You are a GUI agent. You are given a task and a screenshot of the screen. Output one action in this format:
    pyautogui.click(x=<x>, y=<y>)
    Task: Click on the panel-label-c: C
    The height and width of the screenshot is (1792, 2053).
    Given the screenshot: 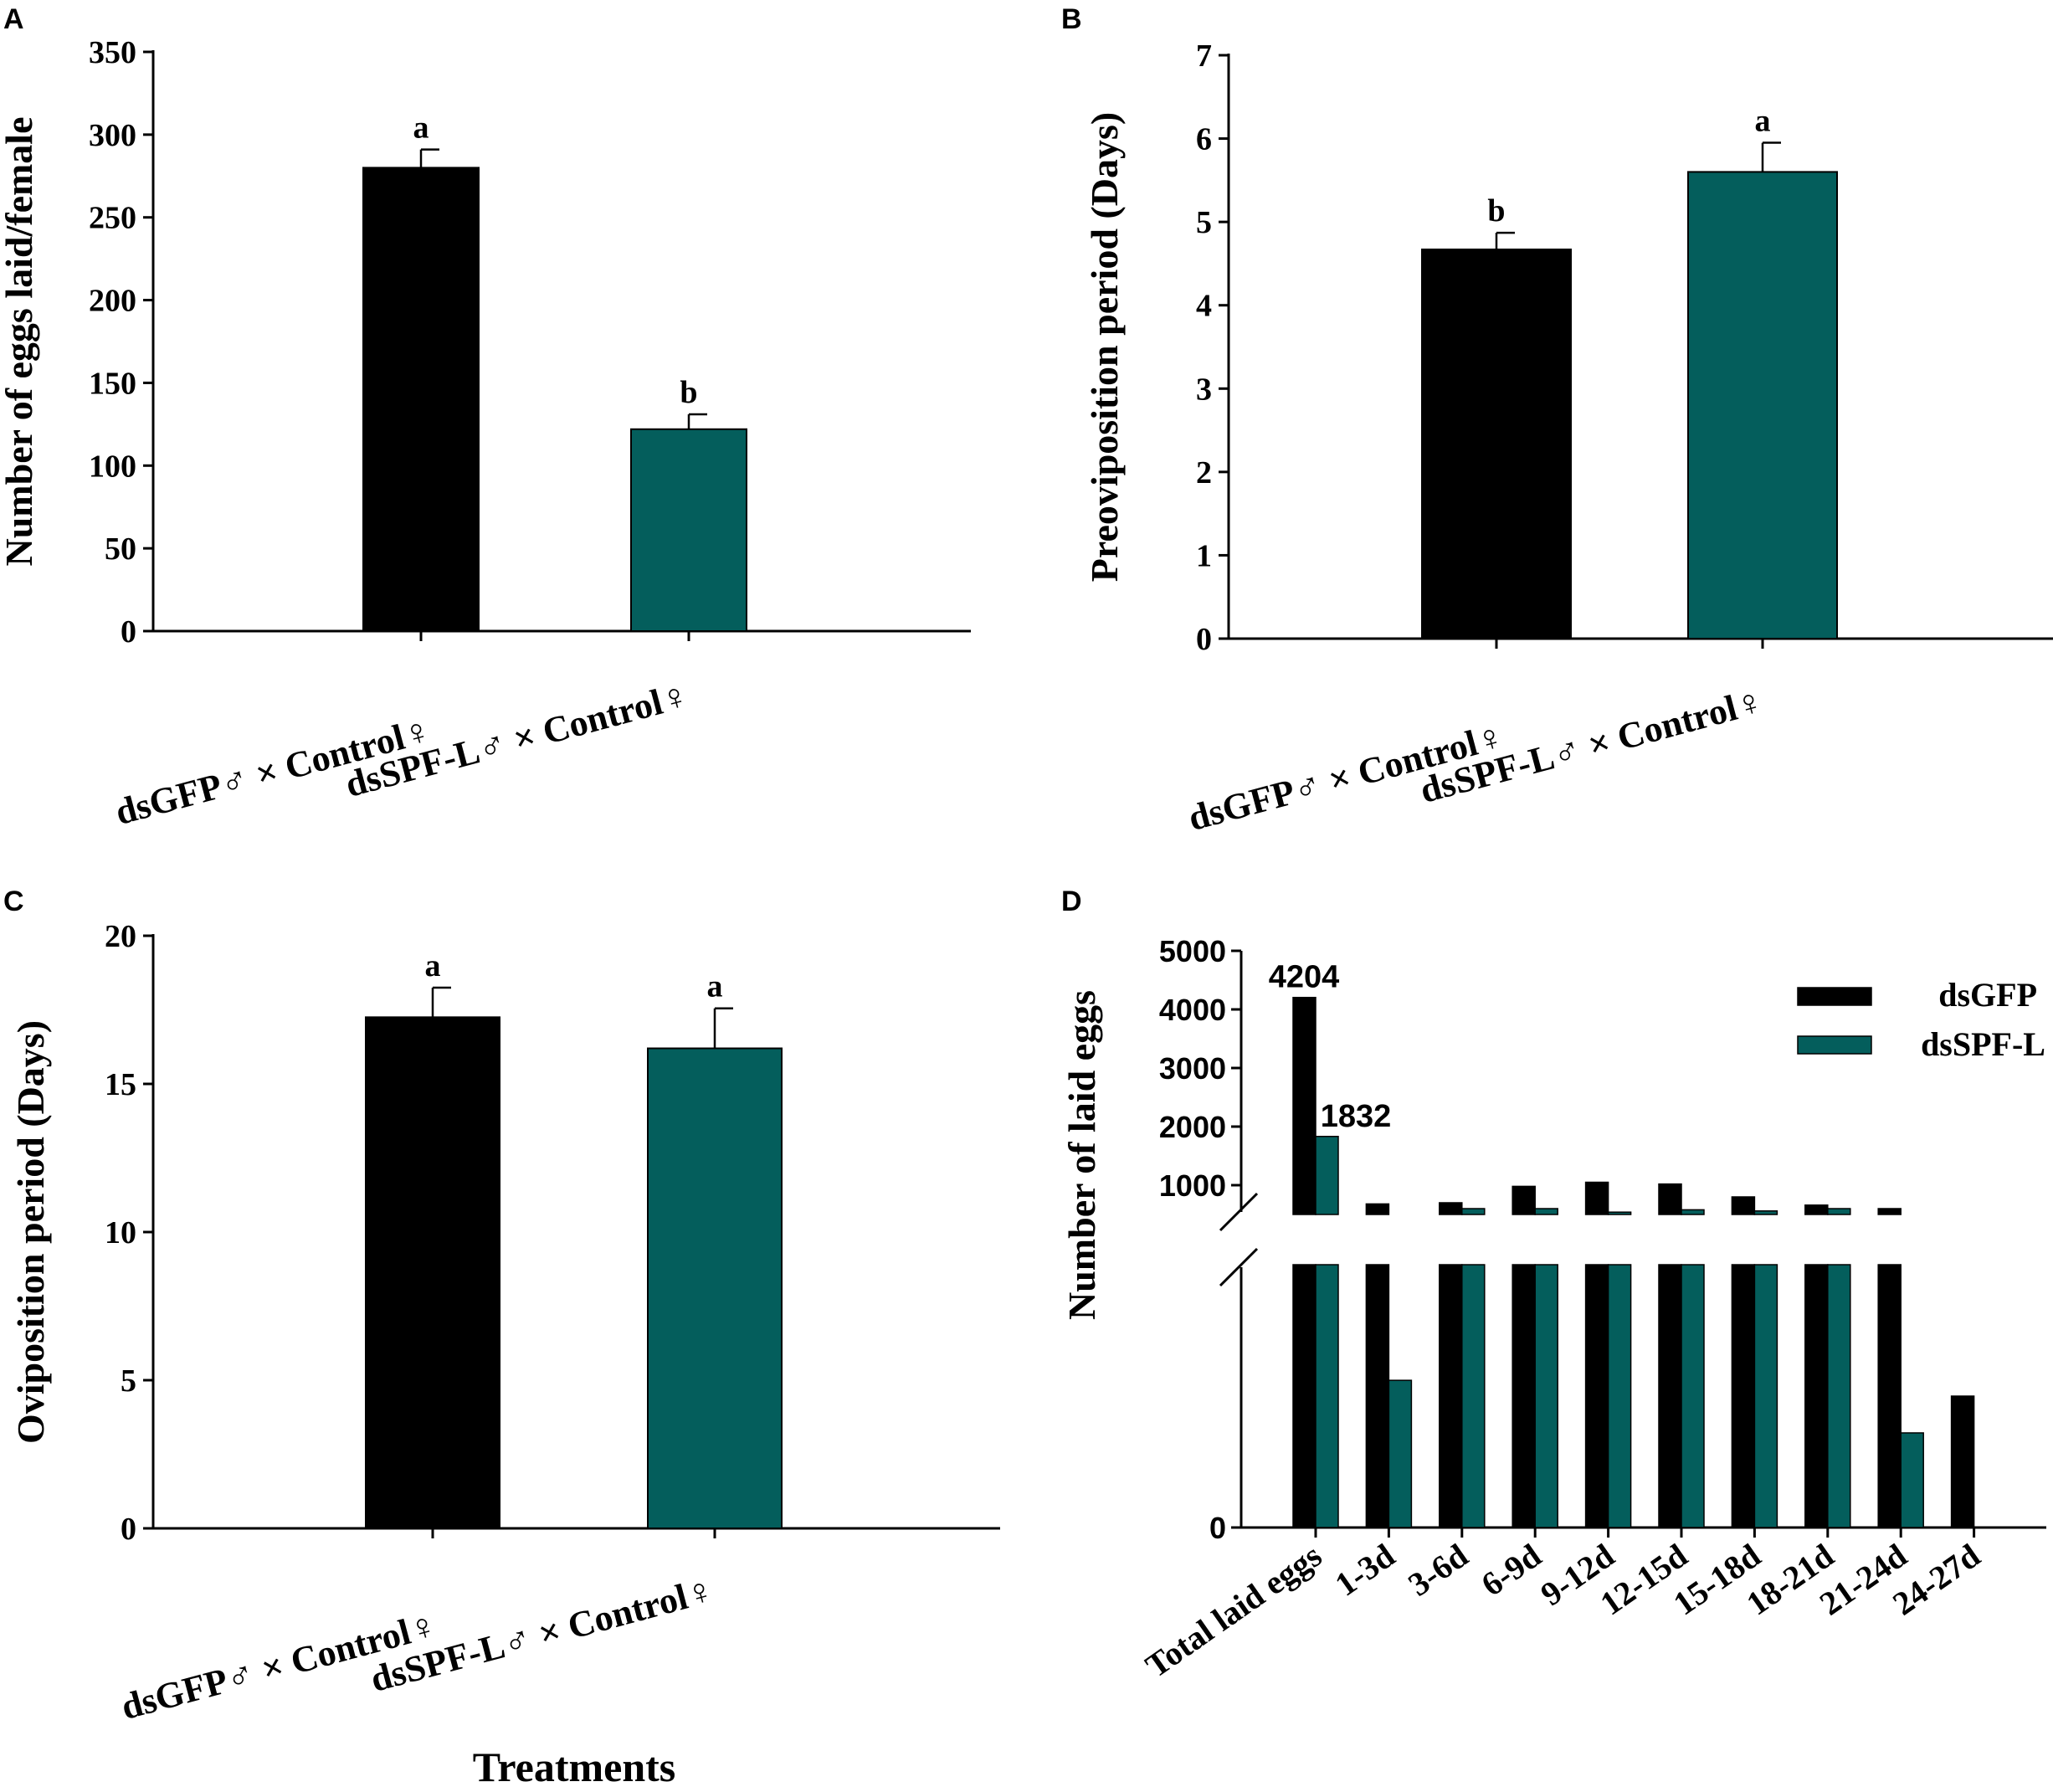 What is the action you would take?
    pyautogui.click(x=13, y=901)
    